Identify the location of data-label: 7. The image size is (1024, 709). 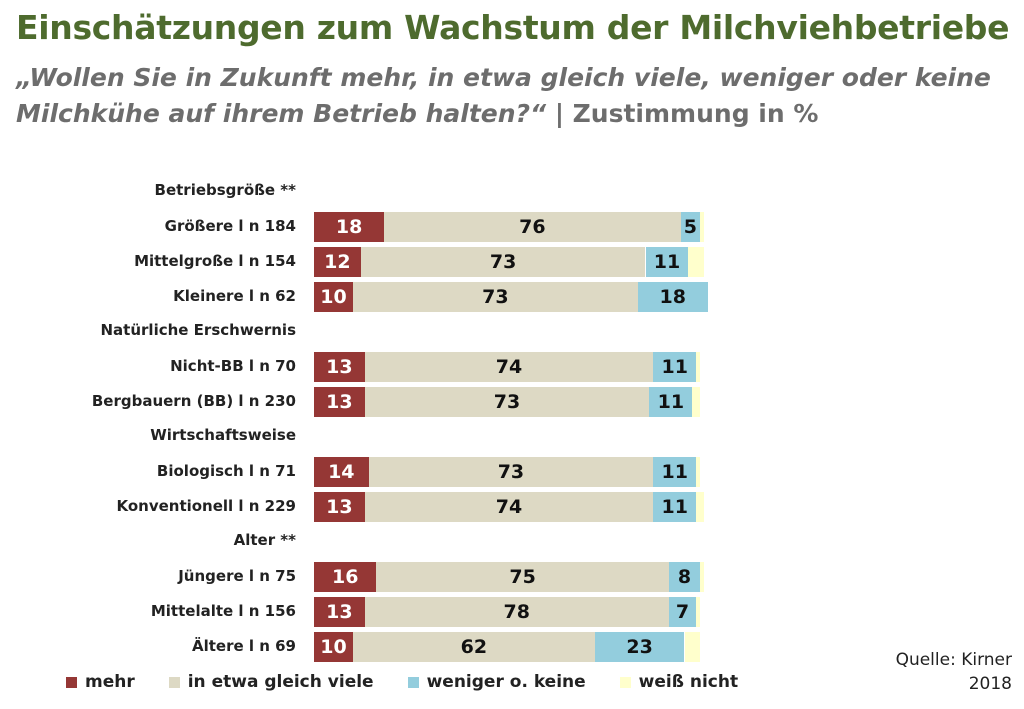
(682, 612).